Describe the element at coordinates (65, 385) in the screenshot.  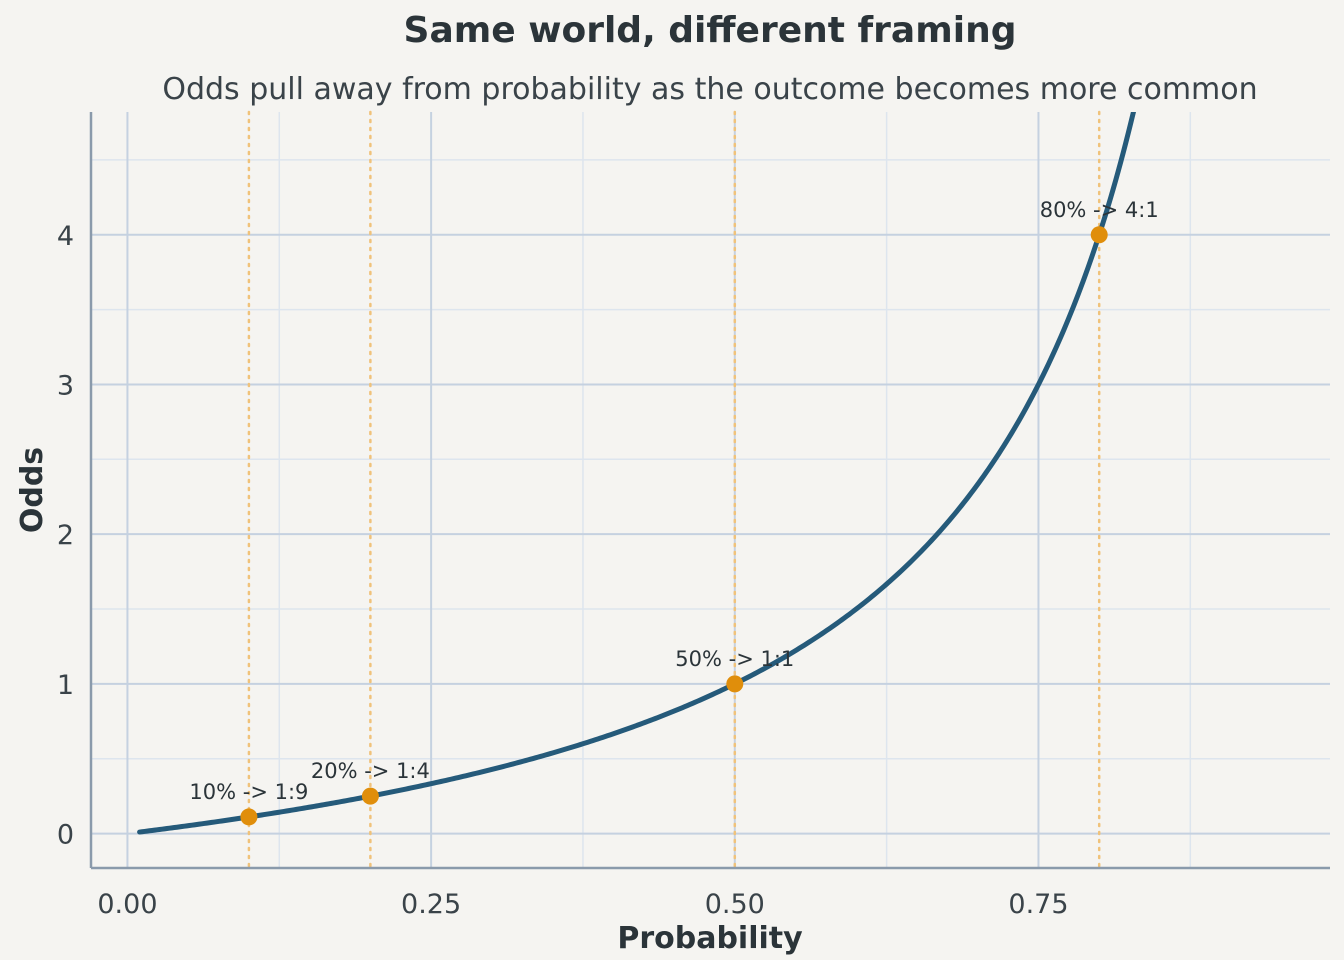
I see `y-tick-label: 3` at that location.